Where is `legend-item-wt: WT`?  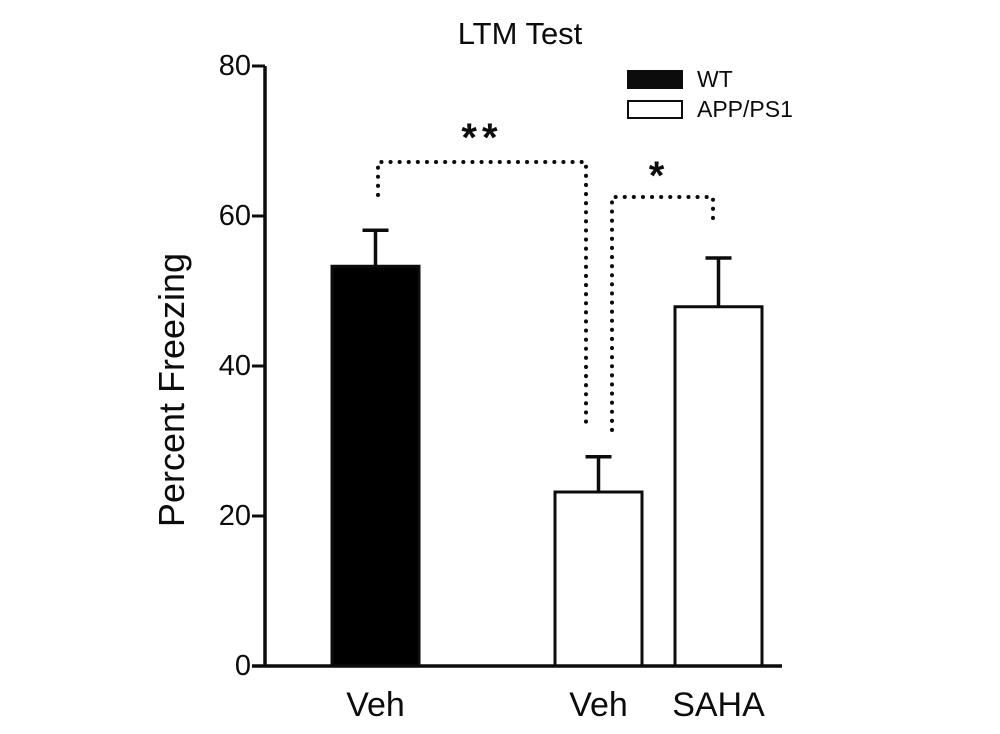 legend-item-wt: WT is located at coordinates (710, 79).